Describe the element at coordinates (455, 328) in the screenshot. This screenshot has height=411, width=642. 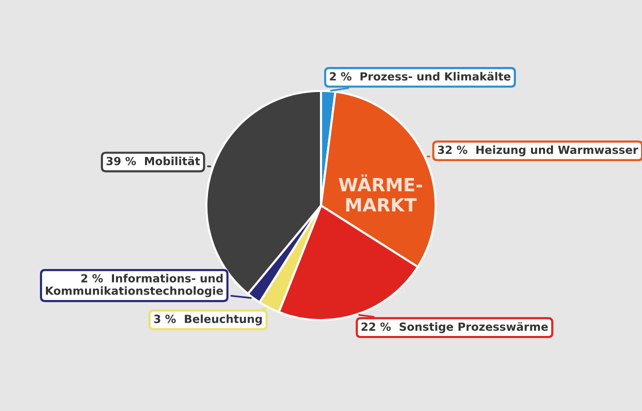
I see `slice-label: 22 % Sonstige Prozesswärme` at that location.